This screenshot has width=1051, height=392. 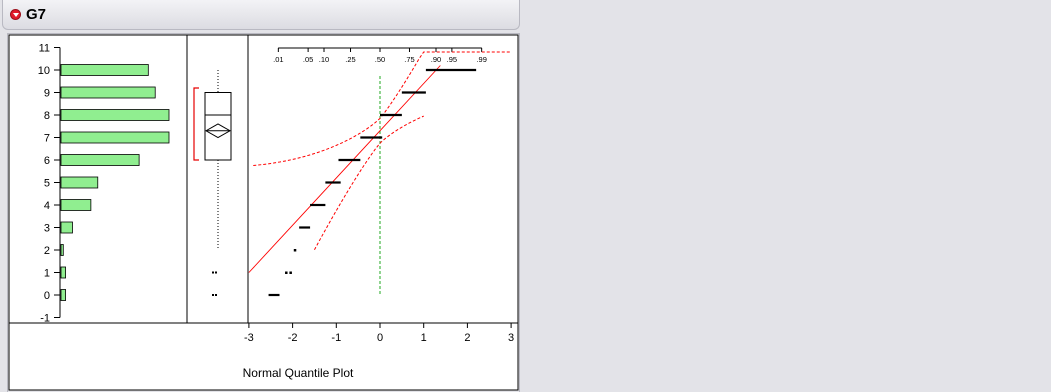 I want to click on x-tick-label: -1, so click(x=336, y=338).